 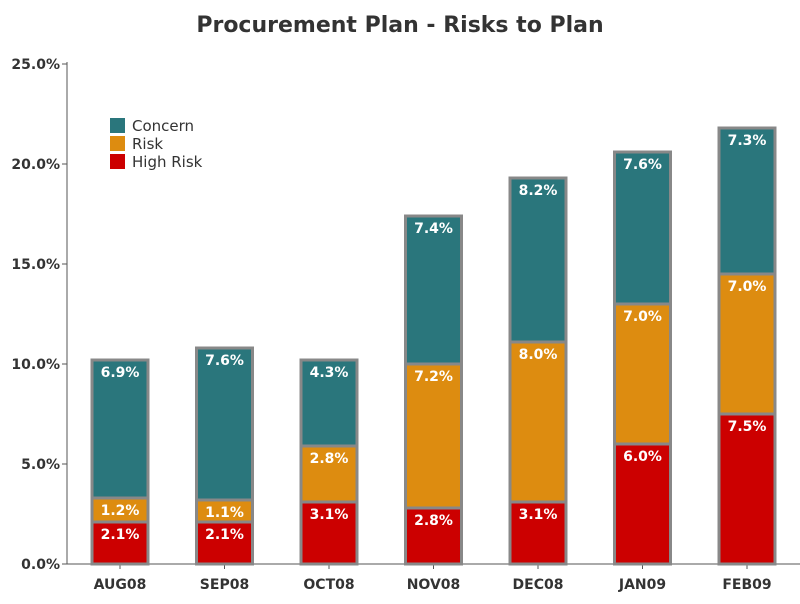 I want to click on legend-label: Risk, so click(x=147, y=144).